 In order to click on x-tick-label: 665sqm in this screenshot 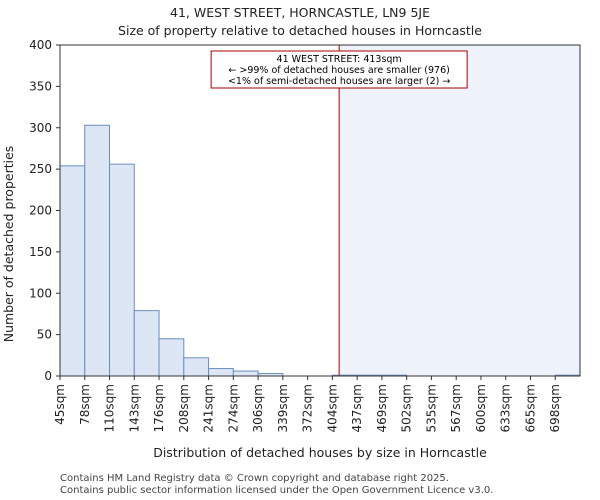, I will do `click(530, 408)`.